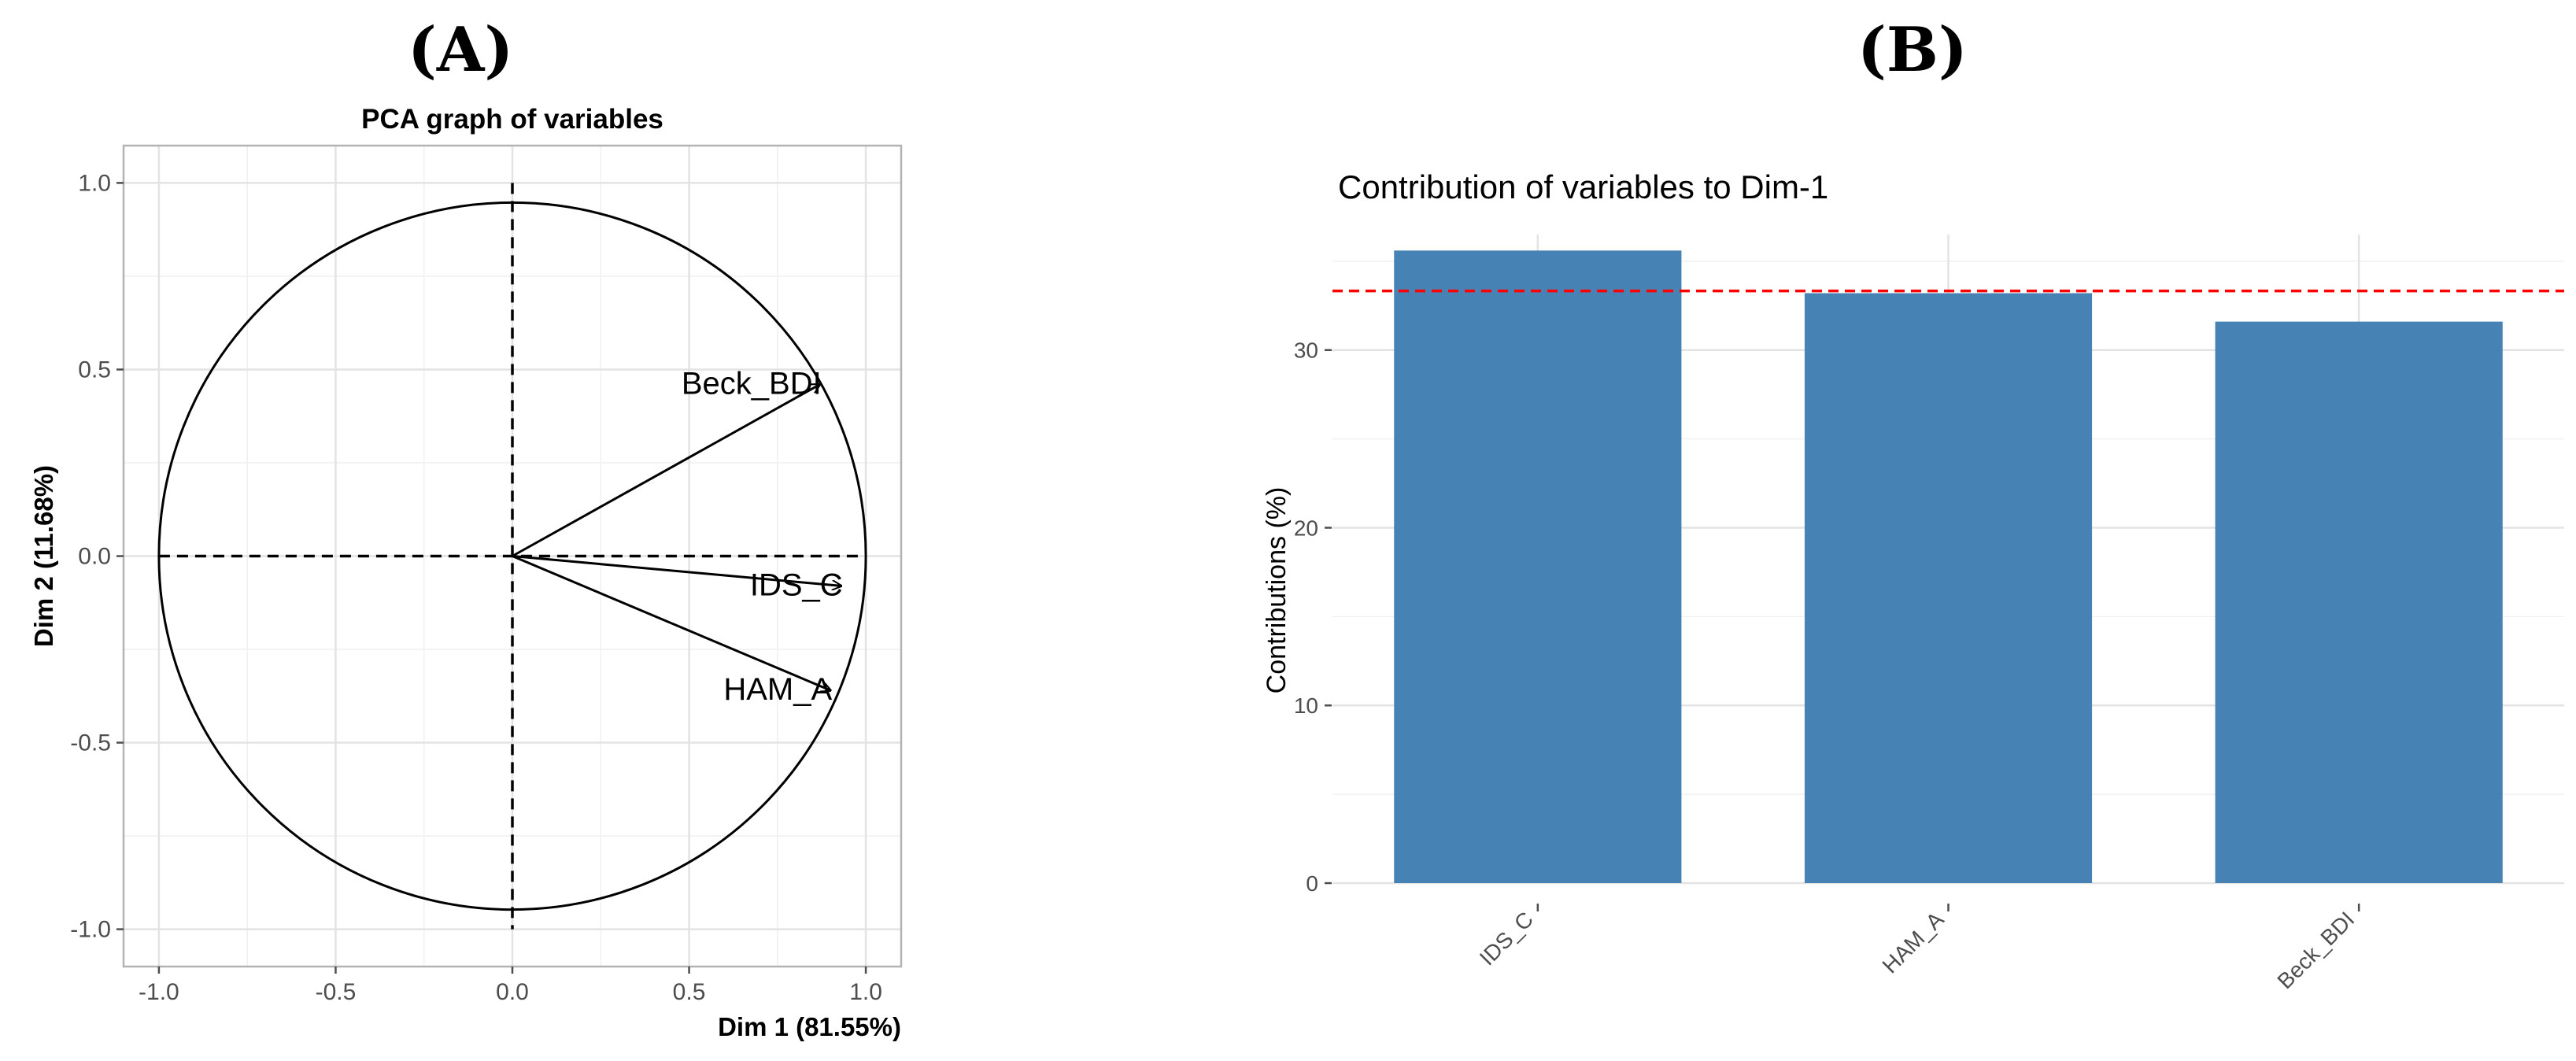  Describe the element at coordinates (809, 1026) in the screenshot. I see `x-axis-label-a: Dim 1 (81.55%)` at that location.